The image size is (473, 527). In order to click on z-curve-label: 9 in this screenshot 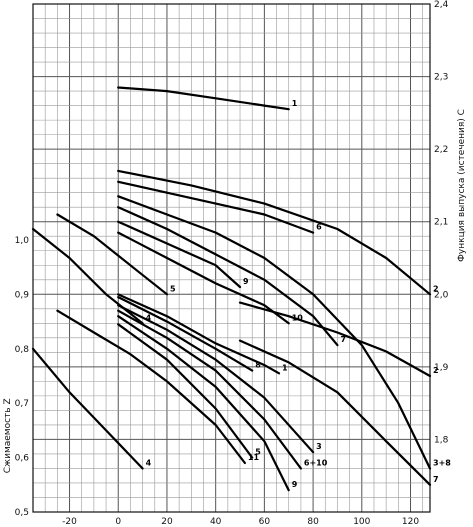, I will do `click(295, 484)`.